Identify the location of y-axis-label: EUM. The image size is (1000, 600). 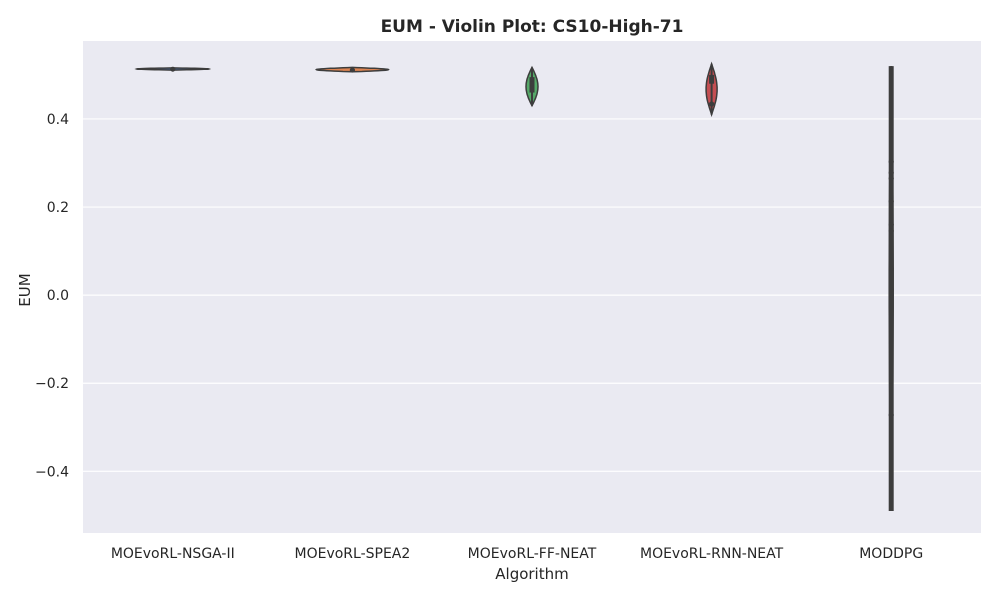
(25, 289).